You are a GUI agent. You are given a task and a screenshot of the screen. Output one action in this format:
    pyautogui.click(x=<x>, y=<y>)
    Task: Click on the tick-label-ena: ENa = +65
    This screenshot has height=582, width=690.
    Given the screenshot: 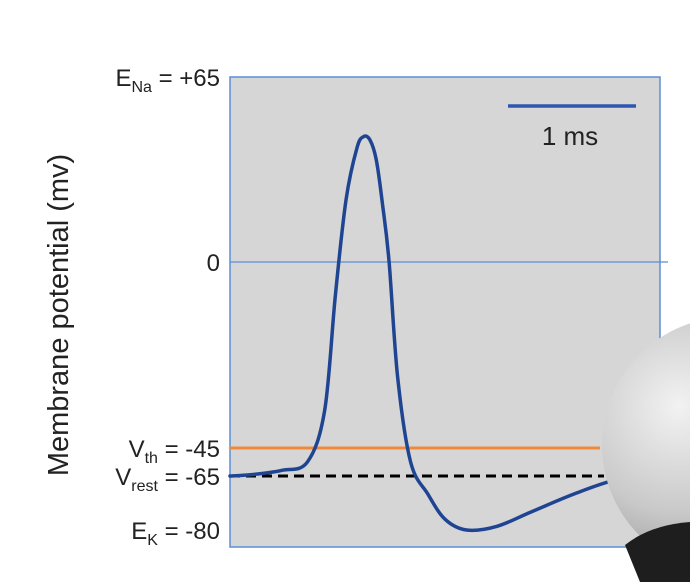 What is the action you would take?
    pyautogui.click(x=167, y=80)
    